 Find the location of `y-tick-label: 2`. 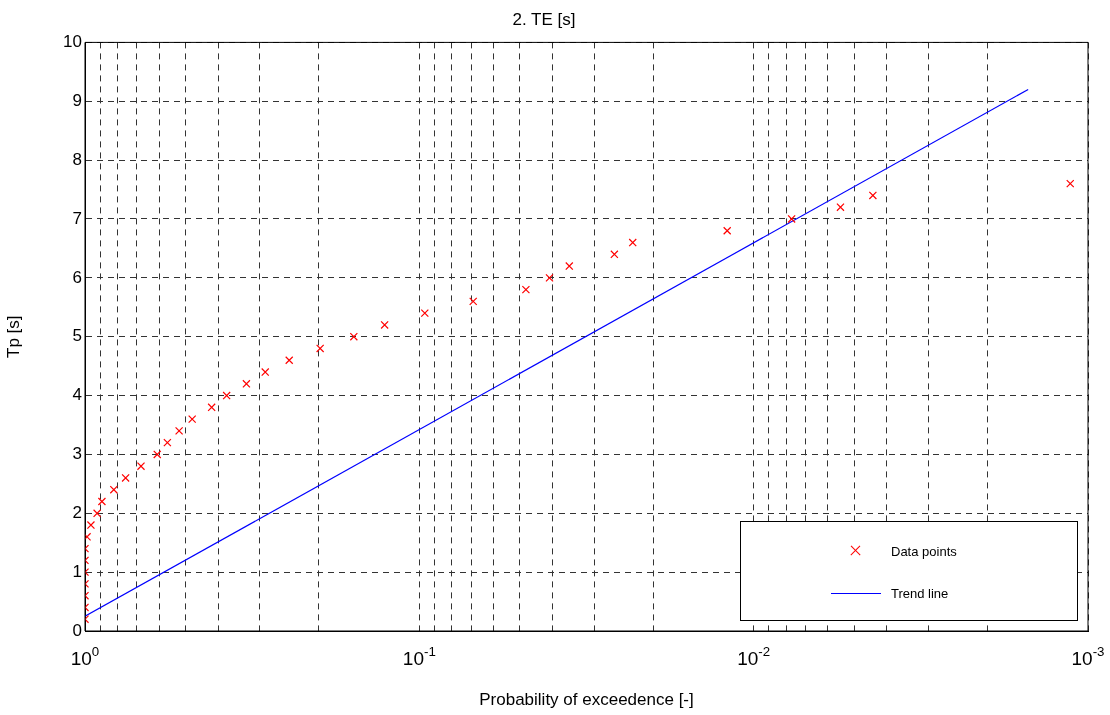

y-tick-label: 2 is located at coordinates (77, 512).